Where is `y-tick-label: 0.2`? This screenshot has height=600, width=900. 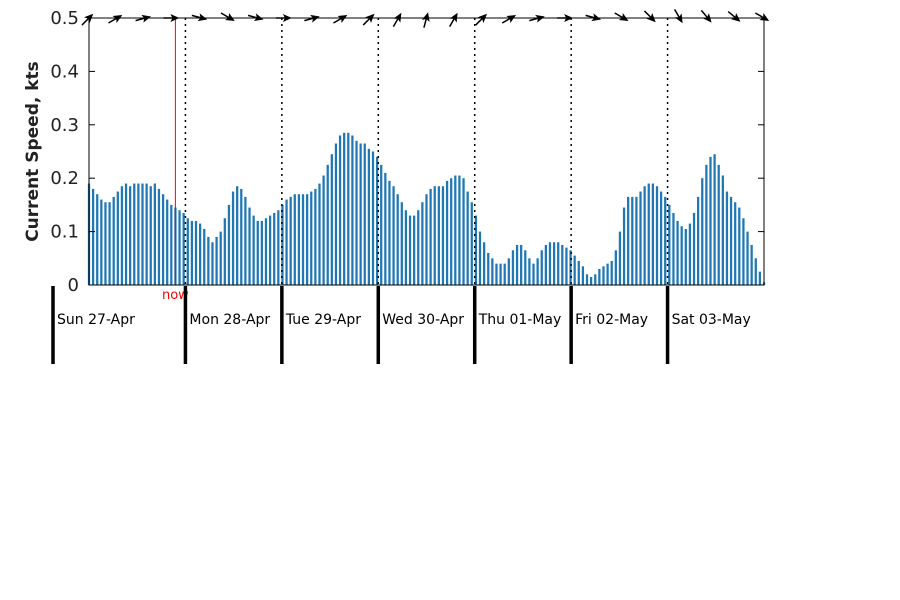 y-tick-label: 0.2 is located at coordinates (64, 178).